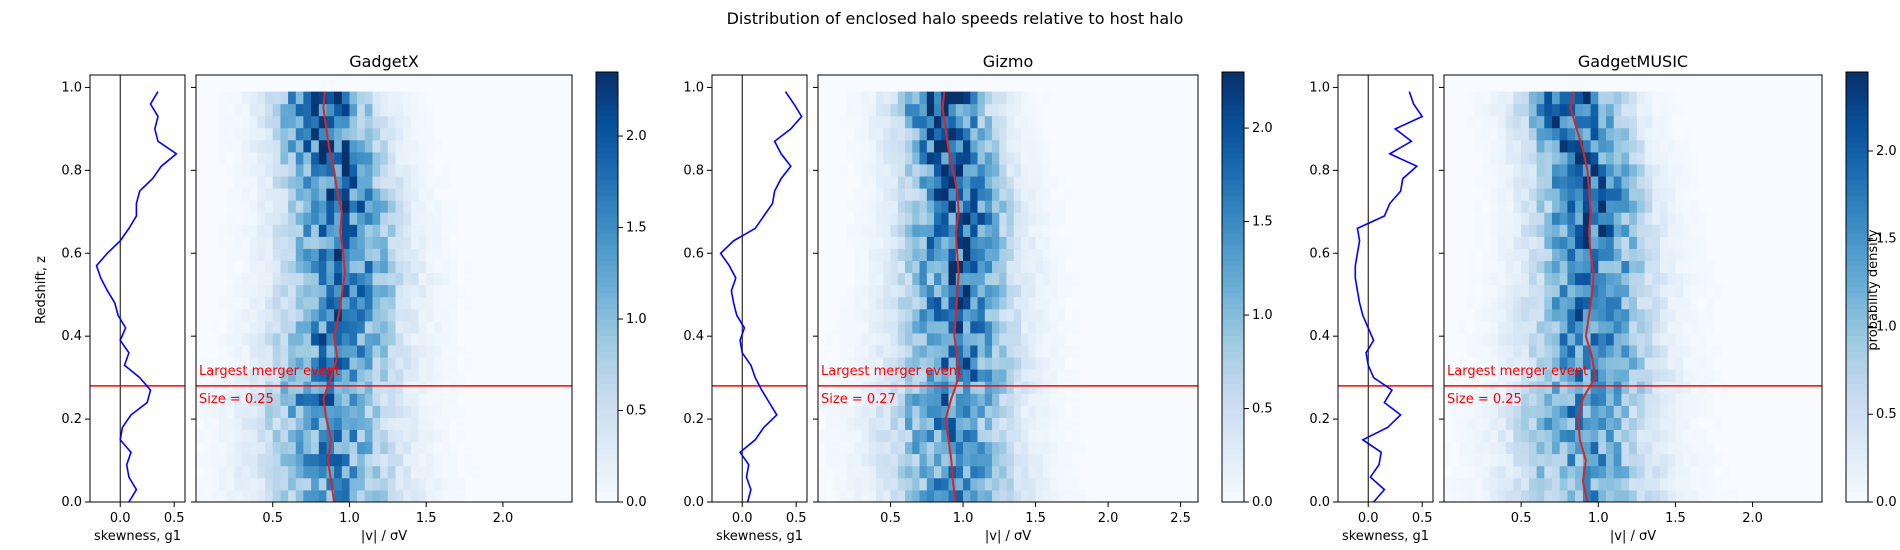  I want to click on colorbar-tick-label: 0.0, so click(1262, 502).